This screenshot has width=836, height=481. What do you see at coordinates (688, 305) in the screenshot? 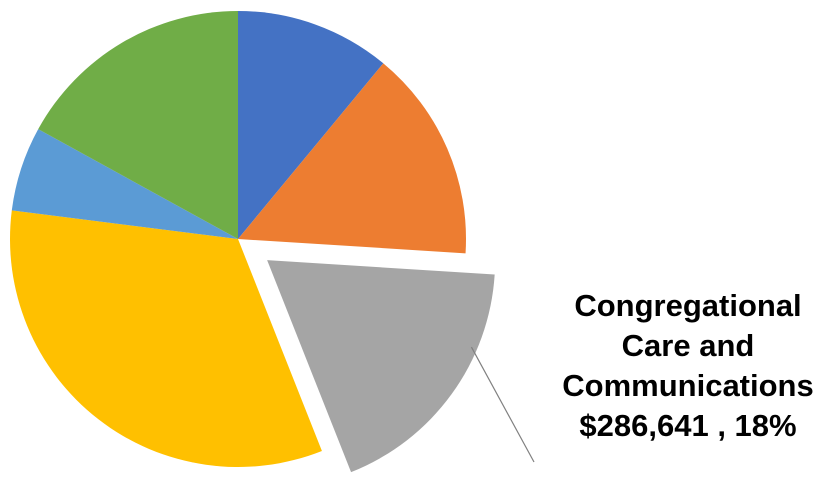
I see `data-label-line-1: Congregational` at bounding box center [688, 305].